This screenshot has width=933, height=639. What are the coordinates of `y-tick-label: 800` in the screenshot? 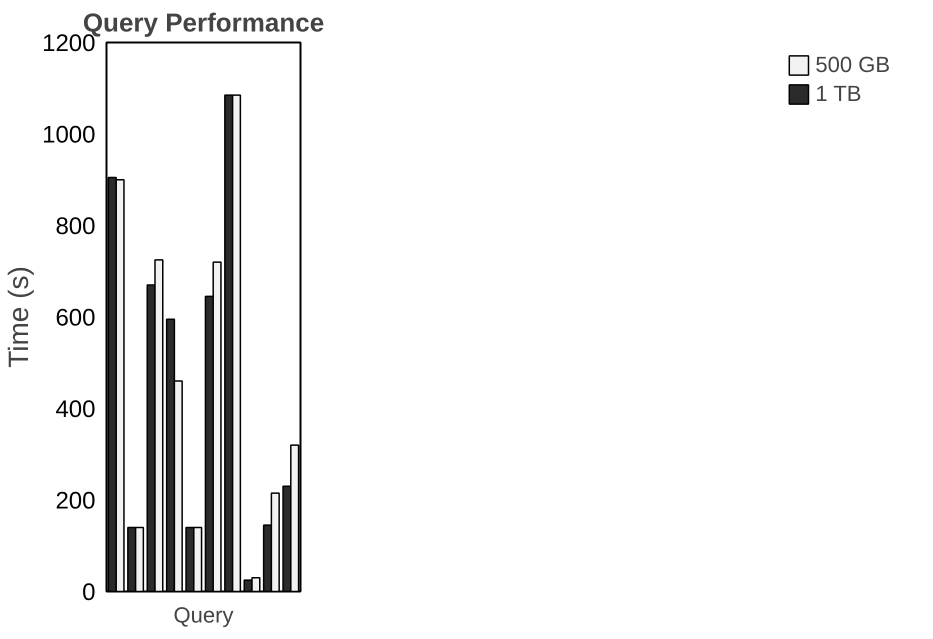 It's located at (75, 226).